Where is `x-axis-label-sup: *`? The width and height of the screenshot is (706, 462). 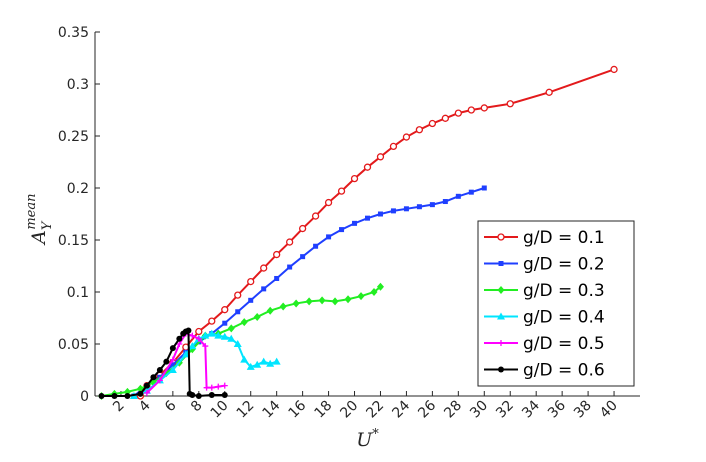
x-axis-label-sup: * is located at coordinates (375, 434).